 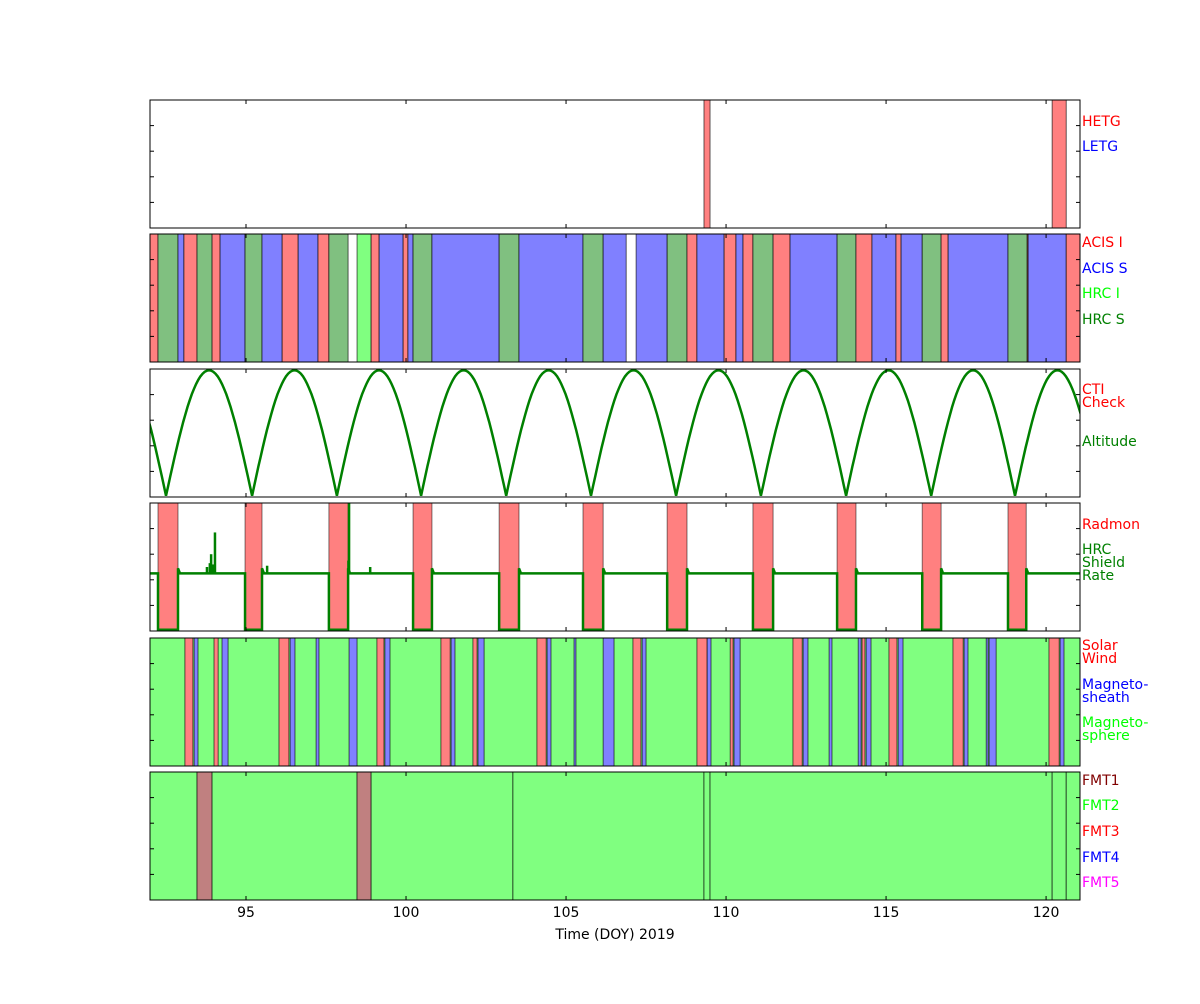 I want to click on legend-label: HRC, so click(x=1097, y=550).